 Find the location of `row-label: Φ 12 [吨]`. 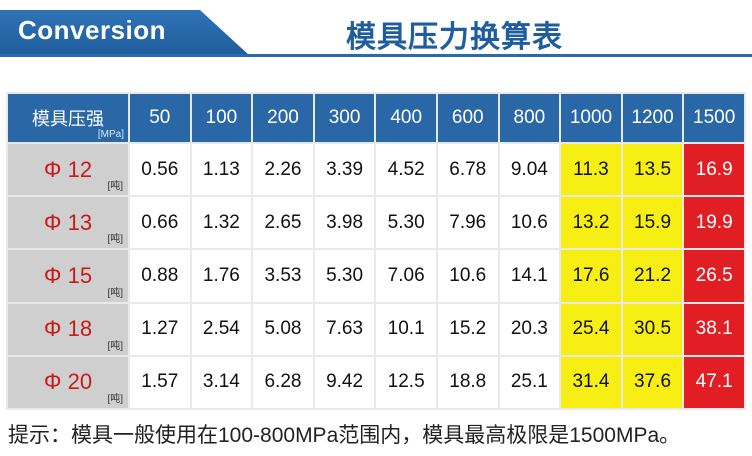

row-label: Φ 12 [吨] is located at coordinates (68, 170).